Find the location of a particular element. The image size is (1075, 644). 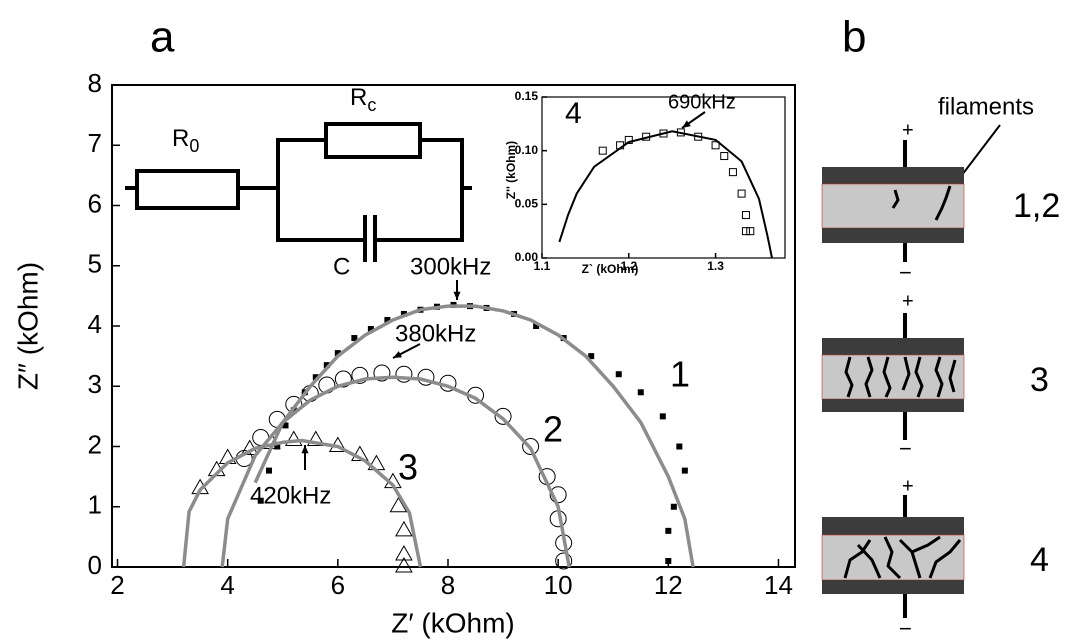

y-tick-label: 0.00 is located at coordinates (527, 257).